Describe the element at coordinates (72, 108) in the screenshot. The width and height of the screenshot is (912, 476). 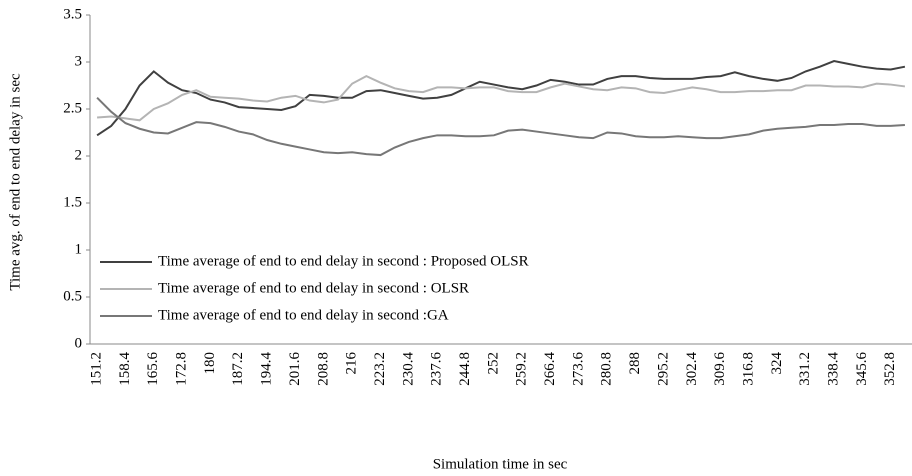
I see `y-tick-label: 2.5` at that location.